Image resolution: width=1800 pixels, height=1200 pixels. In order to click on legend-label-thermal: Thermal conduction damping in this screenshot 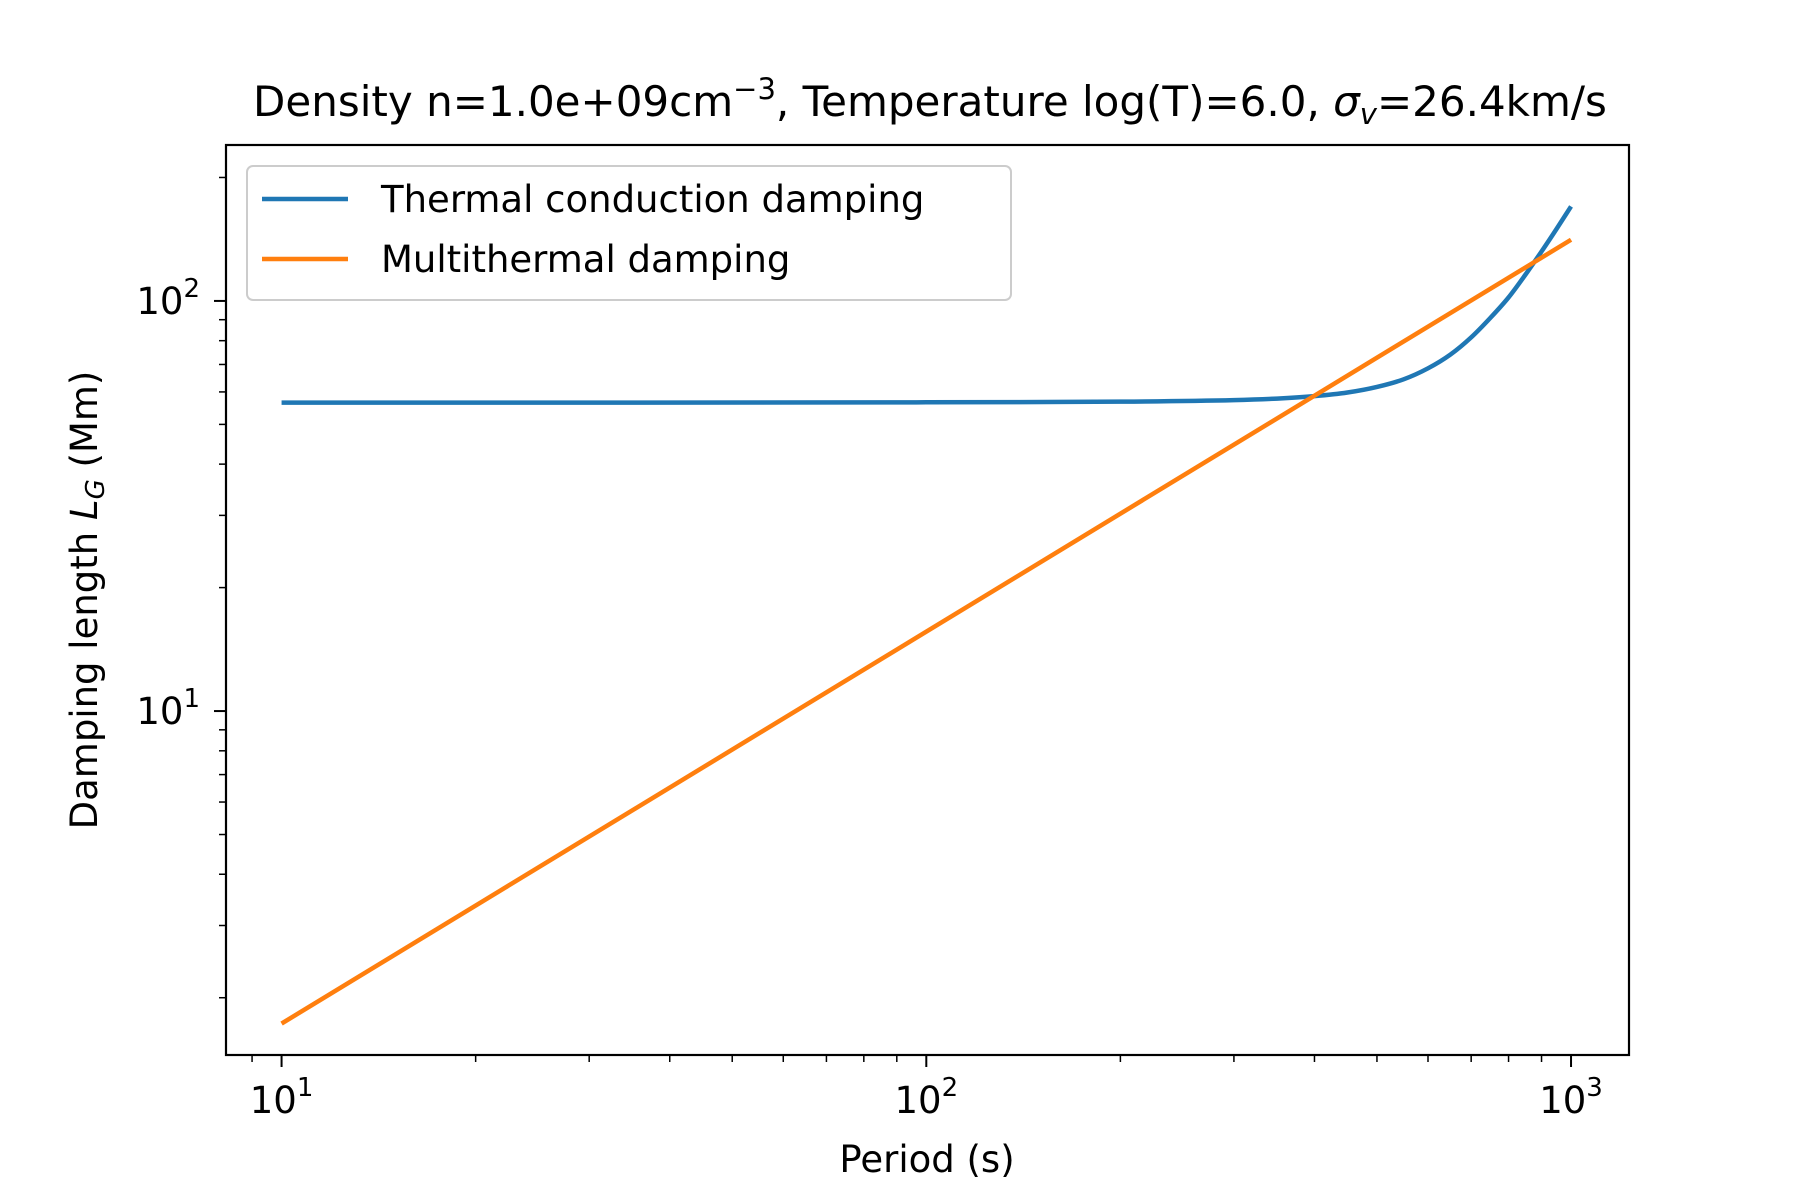, I will do `click(652, 199)`.